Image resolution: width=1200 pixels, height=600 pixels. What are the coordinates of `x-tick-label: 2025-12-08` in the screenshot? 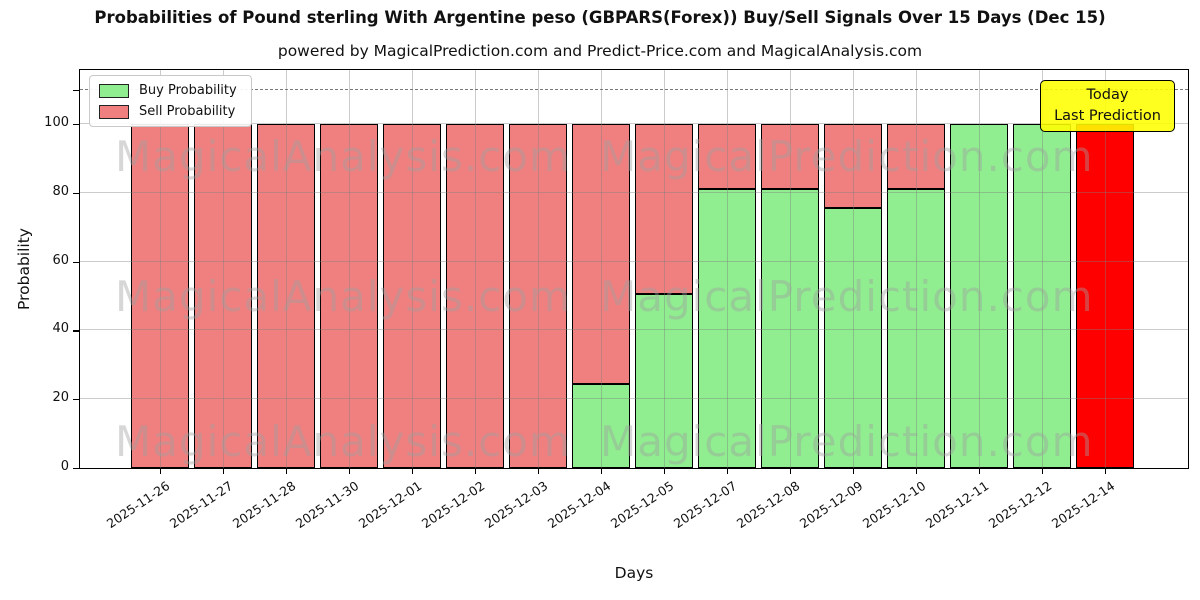 It's located at (768, 505).